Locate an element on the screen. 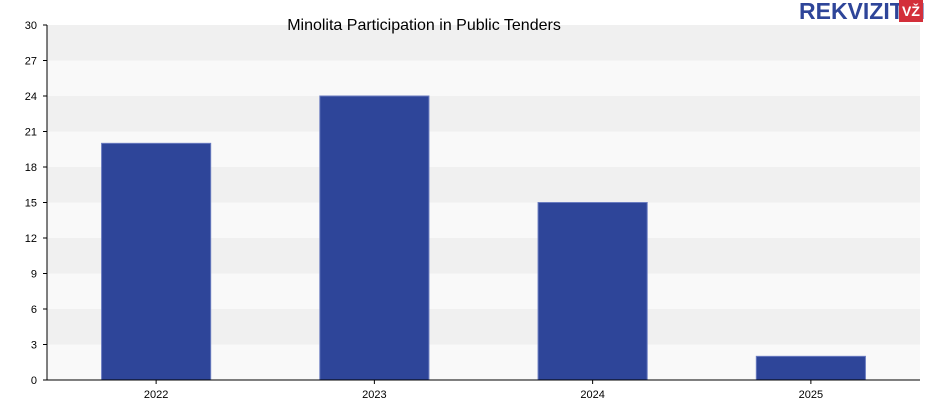 This screenshot has height=400, width=930. y-tick-label: 21 is located at coordinates (31, 133).